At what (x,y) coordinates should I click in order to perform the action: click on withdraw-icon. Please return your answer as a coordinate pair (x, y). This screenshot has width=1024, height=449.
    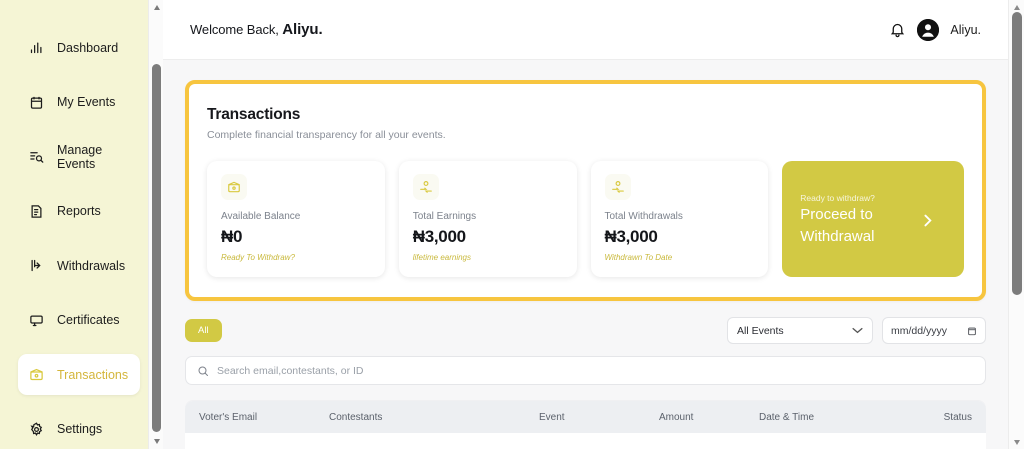
    Looking at the image, I should click on (36, 265).